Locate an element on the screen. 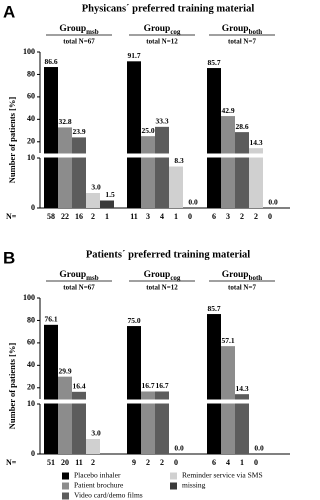 This screenshot has height=500, width=320. panel-letter: A is located at coordinates (9, 11).